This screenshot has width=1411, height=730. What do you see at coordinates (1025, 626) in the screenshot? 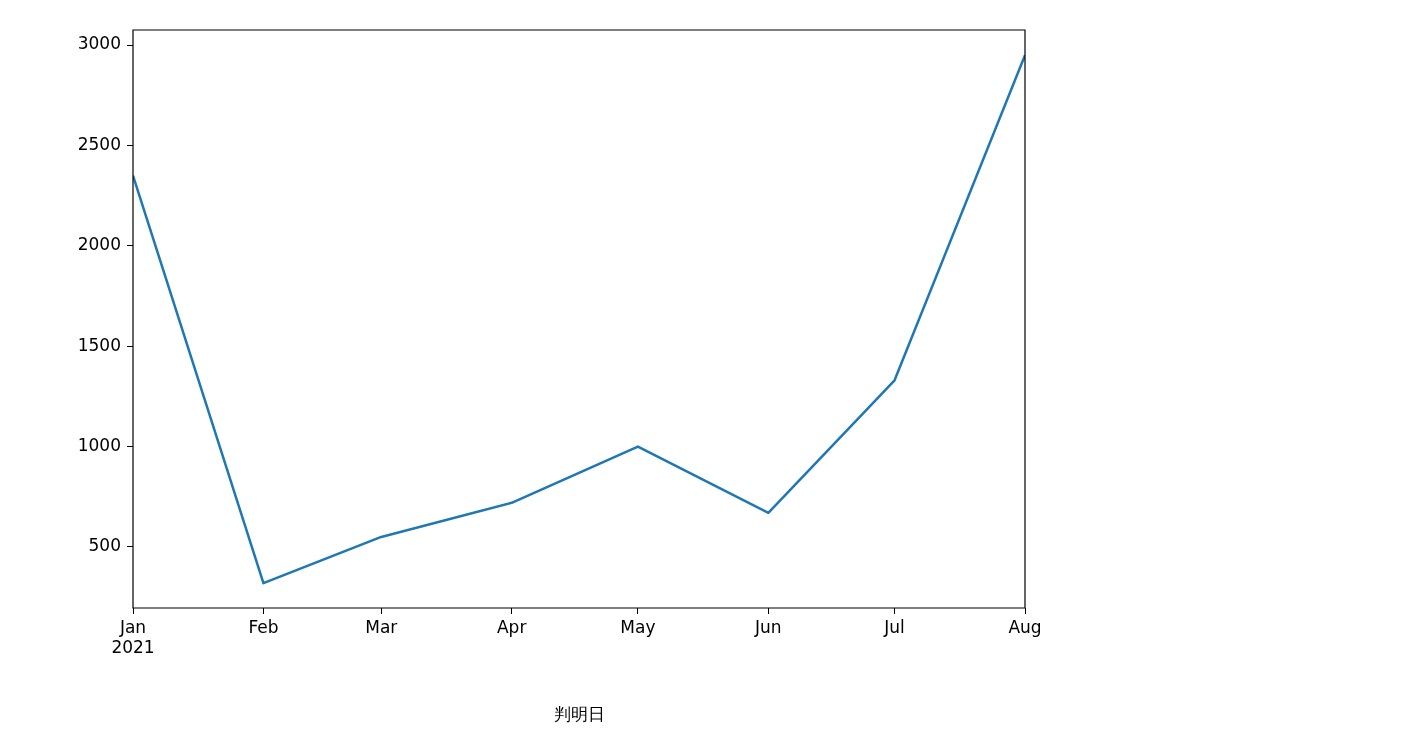
I see `x-tick-label: Aug` at bounding box center [1025, 626].